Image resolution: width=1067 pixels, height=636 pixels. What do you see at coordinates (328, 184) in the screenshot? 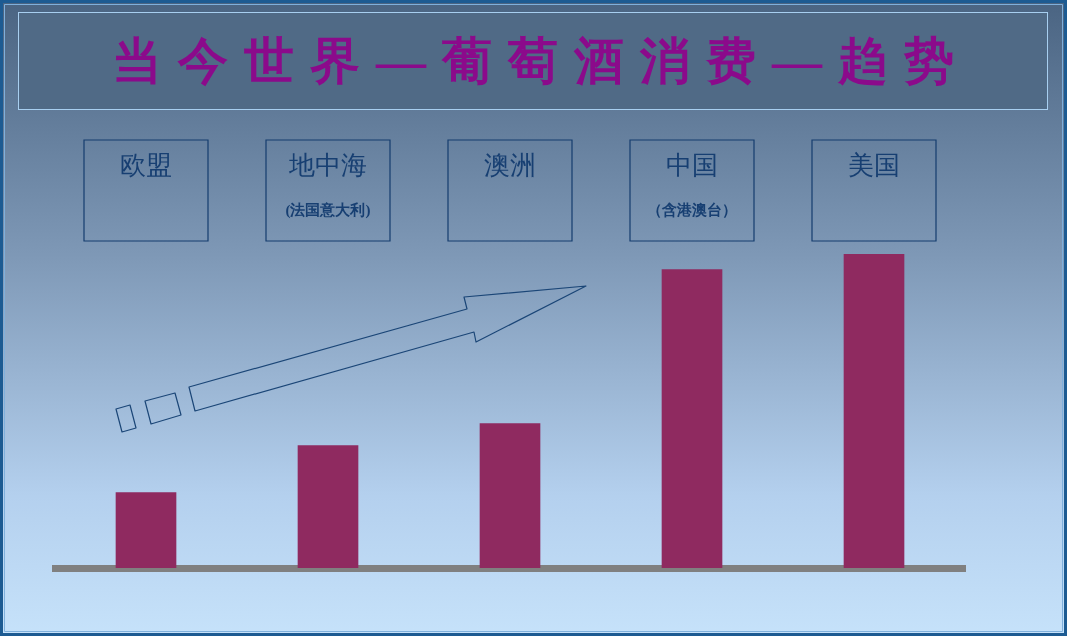
I see `x-tick-label: 地中海(法国意大利)` at bounding box center [328, 184].